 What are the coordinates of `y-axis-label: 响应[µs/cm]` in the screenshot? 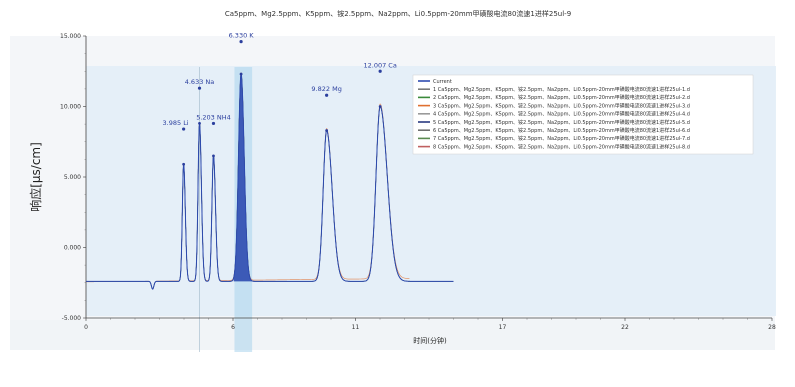 It's located at (35, 177).